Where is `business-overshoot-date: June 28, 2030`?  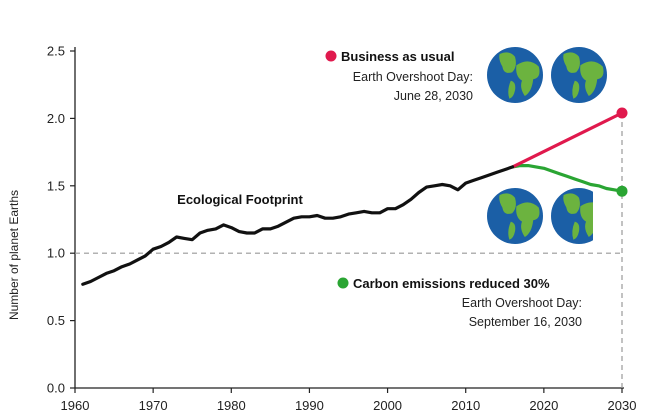 business-overshoot-date: June 28, 2030 is located at coordinates (433, 96).